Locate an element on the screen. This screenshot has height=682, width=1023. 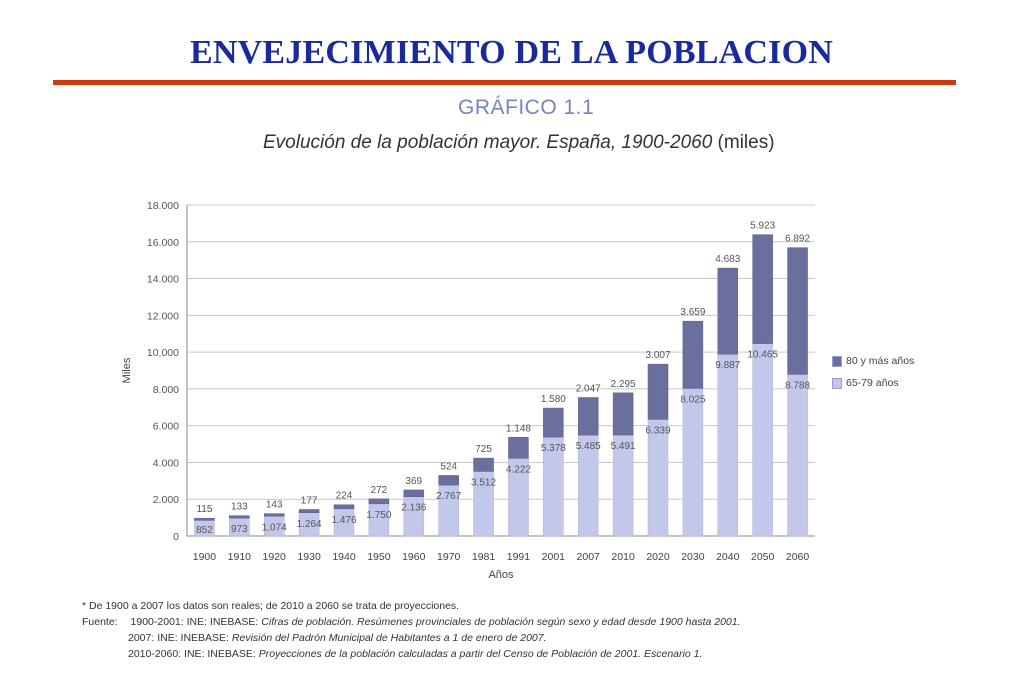
y-tick-label: 6.000 is located at coordinates (166, 427).